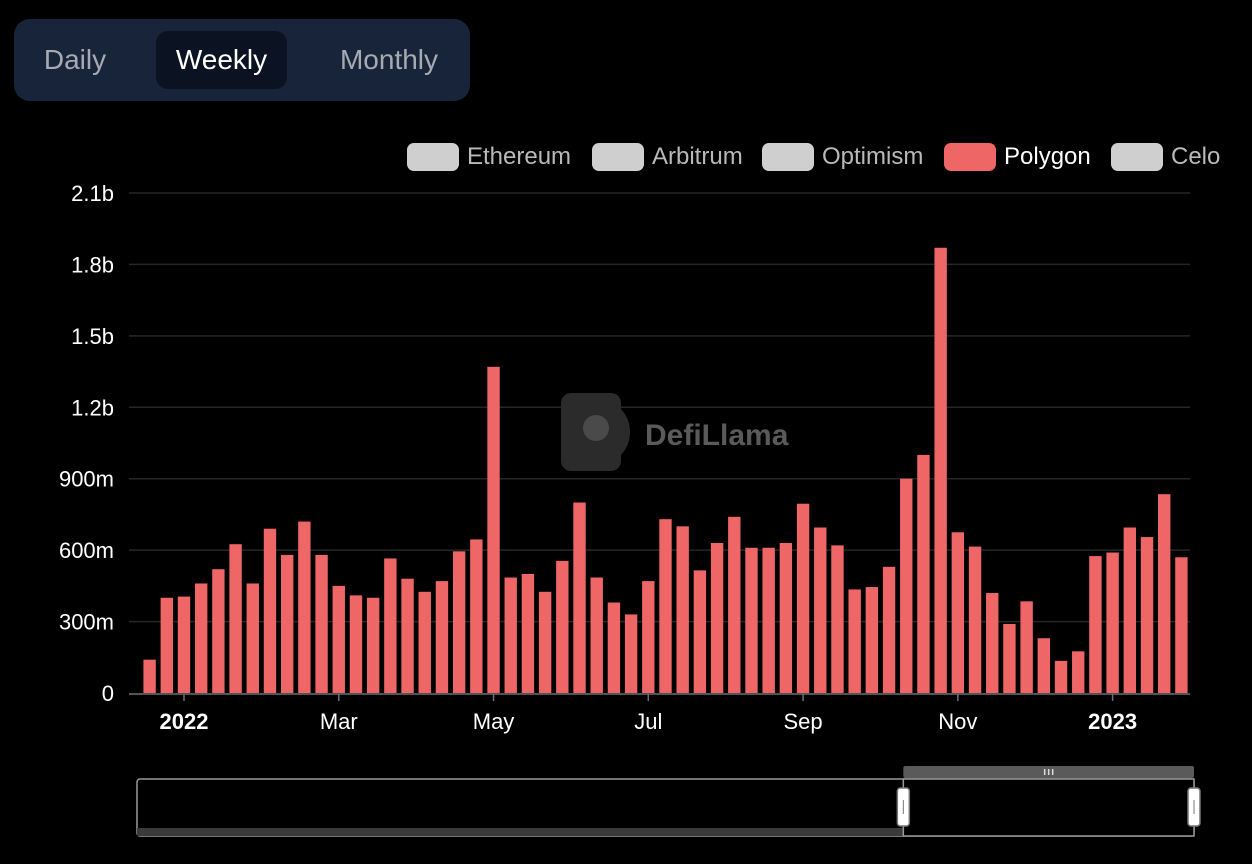 Image resolution: width=1252 pixels, height=864 pixels. I want to click on y-tick-label: 600m, so click(86, 550).